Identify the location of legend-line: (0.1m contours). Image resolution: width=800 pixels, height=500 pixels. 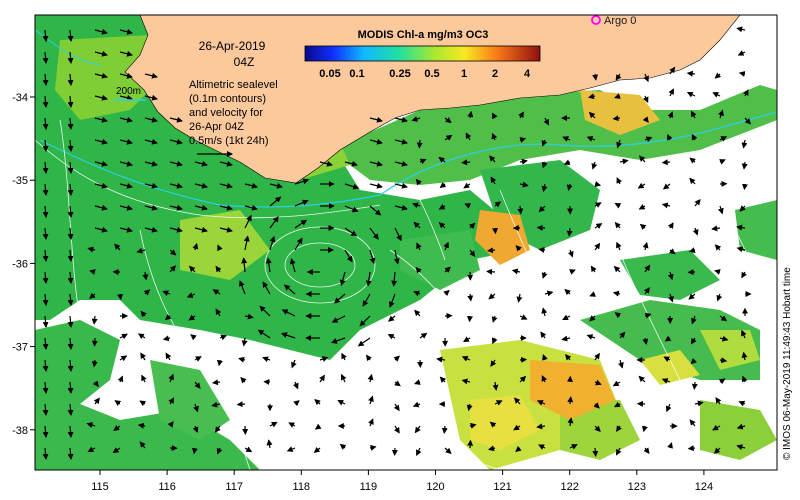
(227, 99).